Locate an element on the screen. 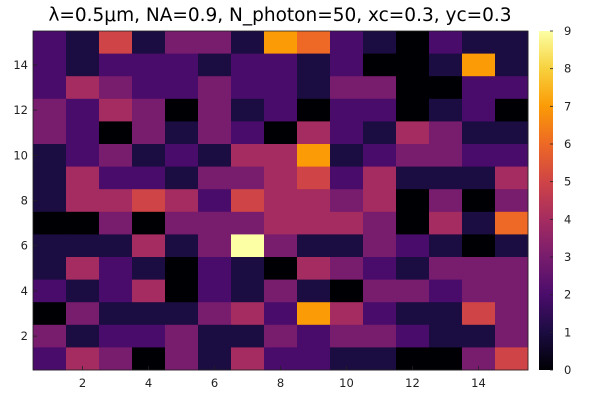 This screenshot has width=600, height=400. colorbar-tick-label: 9 is located at coordinates (567, 31).